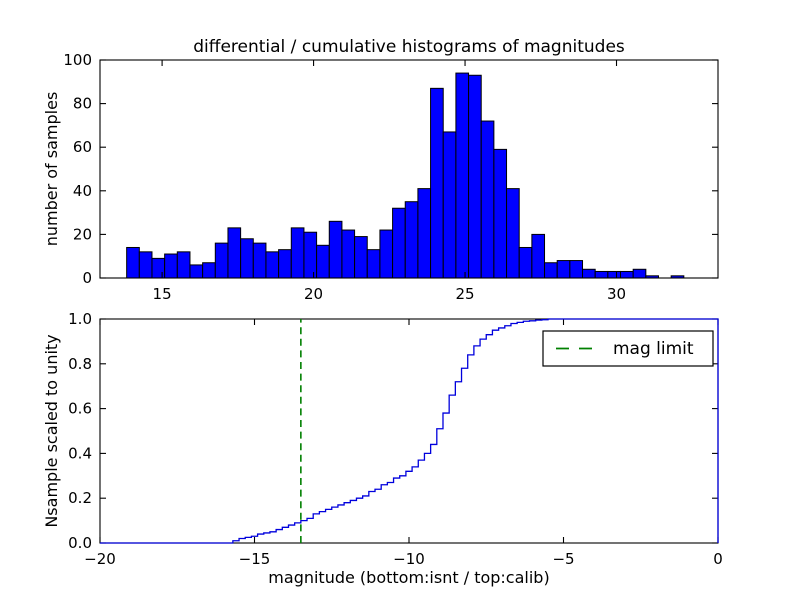  What do you see at coordinates (82, 234) in the screenshot?
I see `y-tick-label: 20` at bounding box center [82, 234].